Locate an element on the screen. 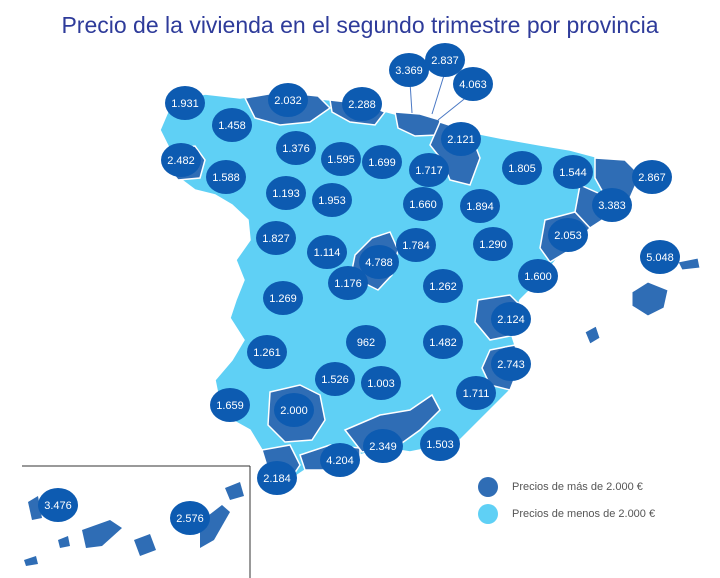 The width and height of the screenshot is (720, 578). bubble-shape-teruel is located at coordinates (443, 286).